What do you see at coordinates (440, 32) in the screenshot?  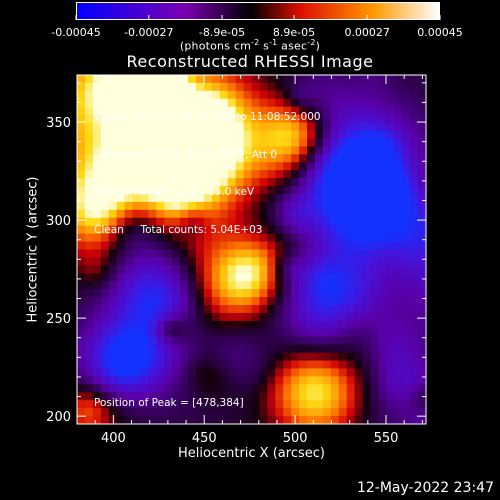 I see `colorbar-tick-label: 0.00045` at bounding box center [440, 32].